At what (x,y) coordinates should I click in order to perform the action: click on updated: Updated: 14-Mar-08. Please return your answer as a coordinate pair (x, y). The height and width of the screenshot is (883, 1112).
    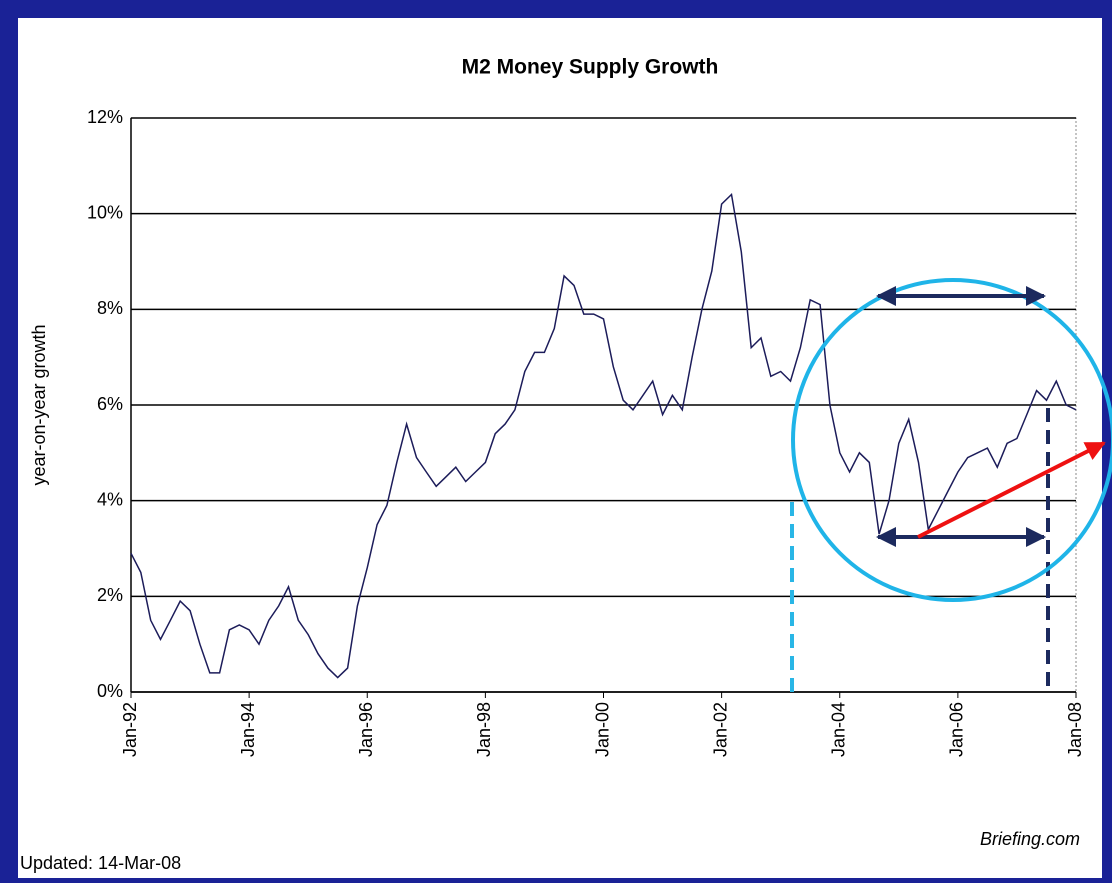
    Looking at the image, I should click on (100, 863).